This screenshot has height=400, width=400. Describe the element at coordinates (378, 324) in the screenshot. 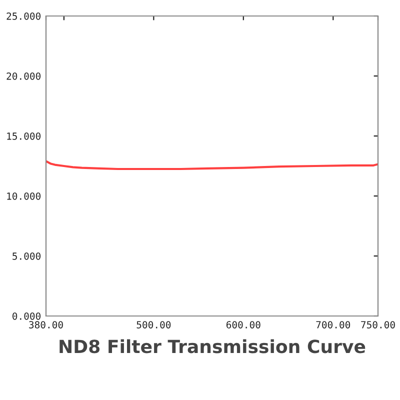

I see `x-tick-label: 750.00` at that location.